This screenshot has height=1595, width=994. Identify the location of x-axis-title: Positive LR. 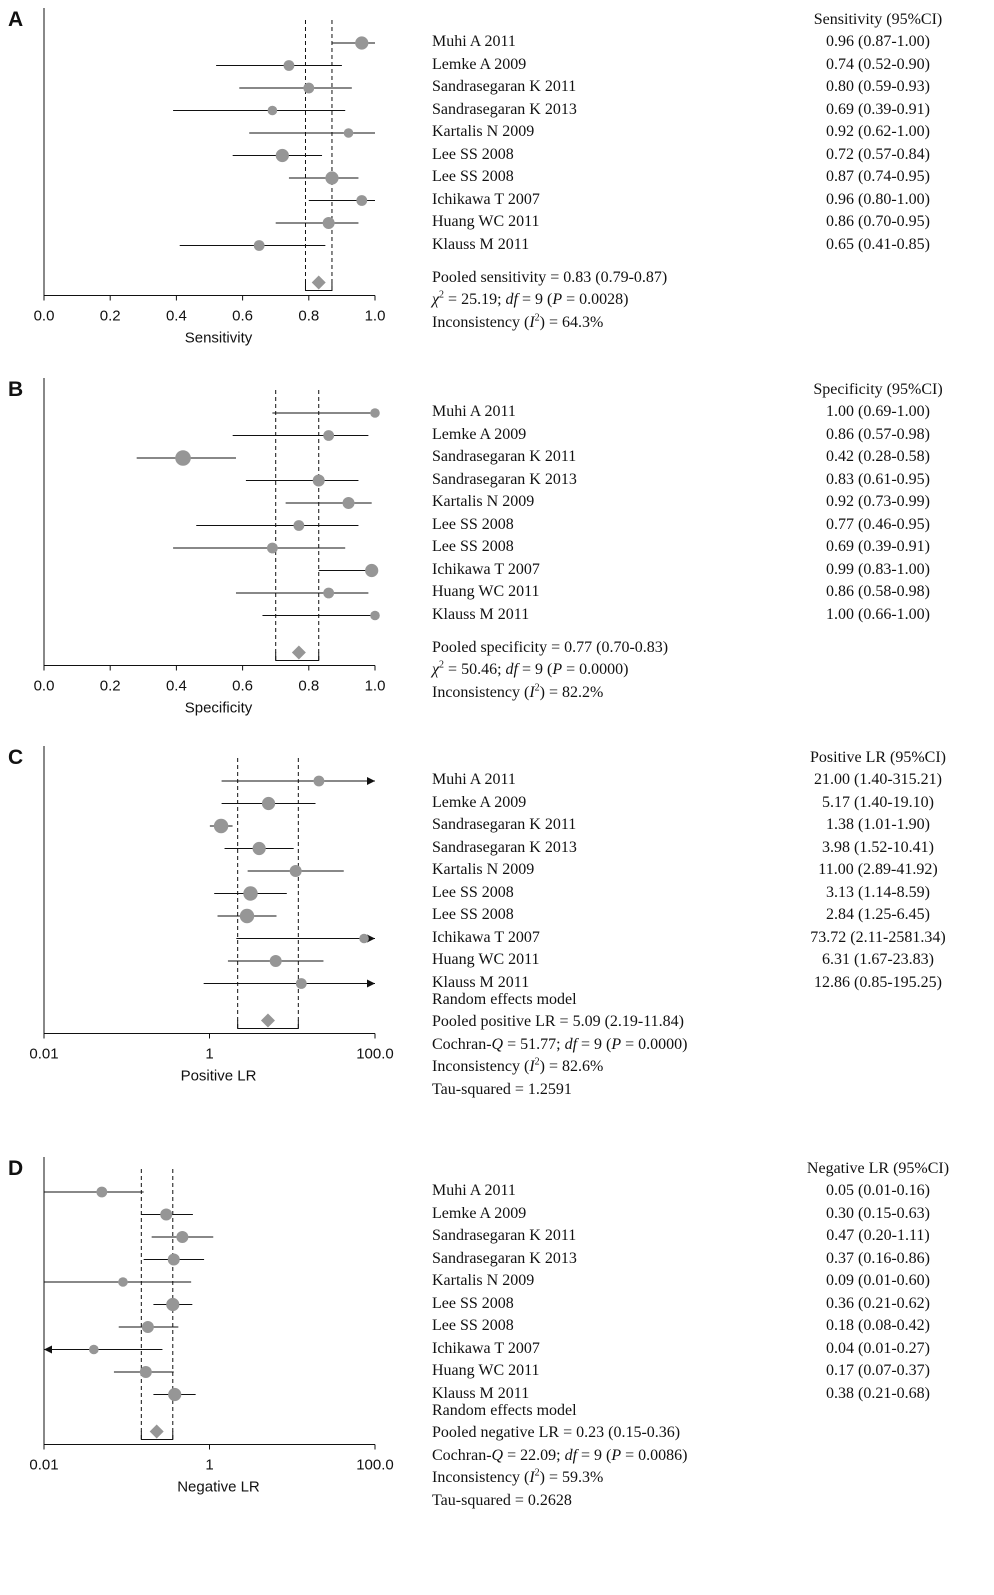
(219, 1076).